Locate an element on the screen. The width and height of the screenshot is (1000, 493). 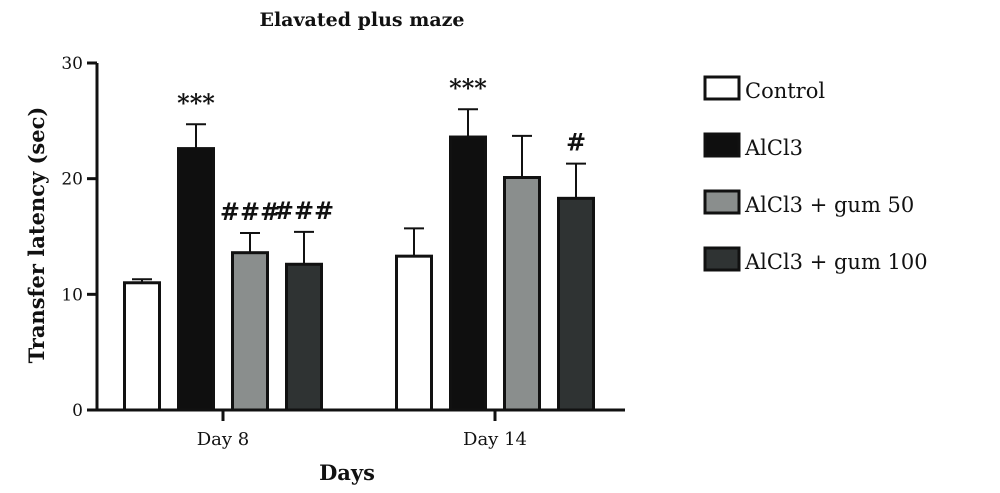
y-tick-label-2: 20 is located at coordinates (72, 180).